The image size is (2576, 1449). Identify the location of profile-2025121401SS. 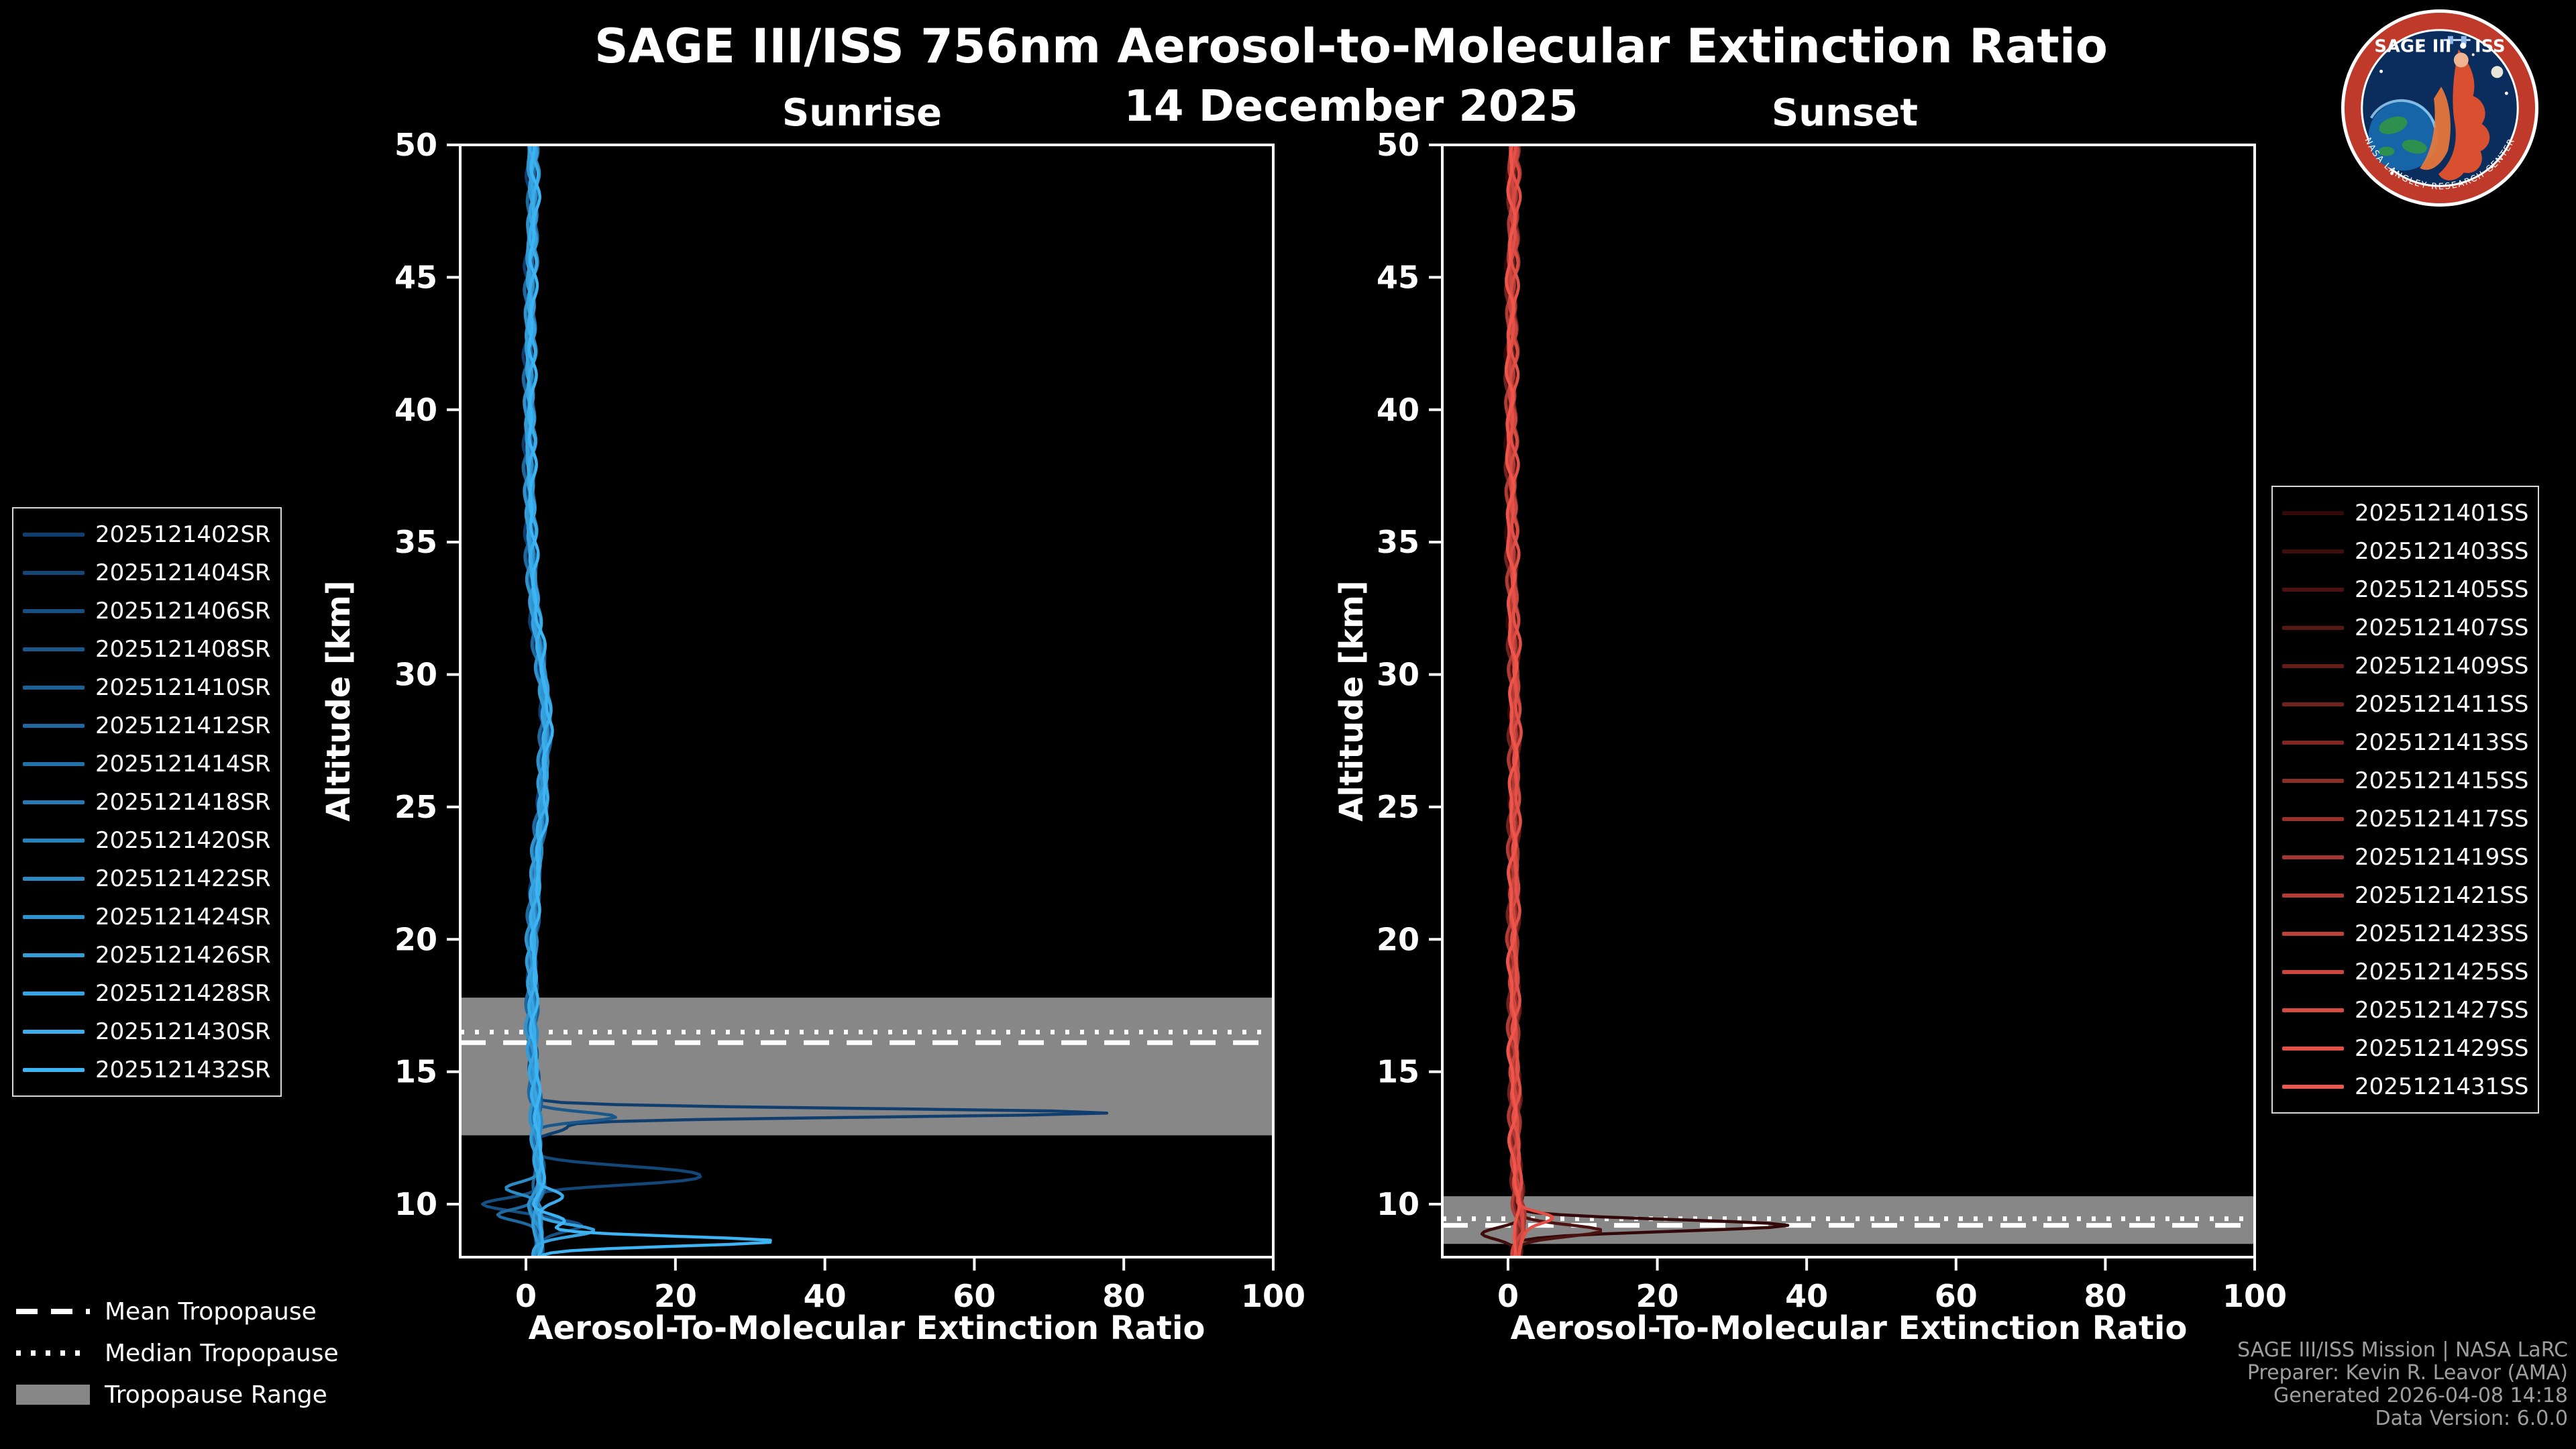
(1646, 701).